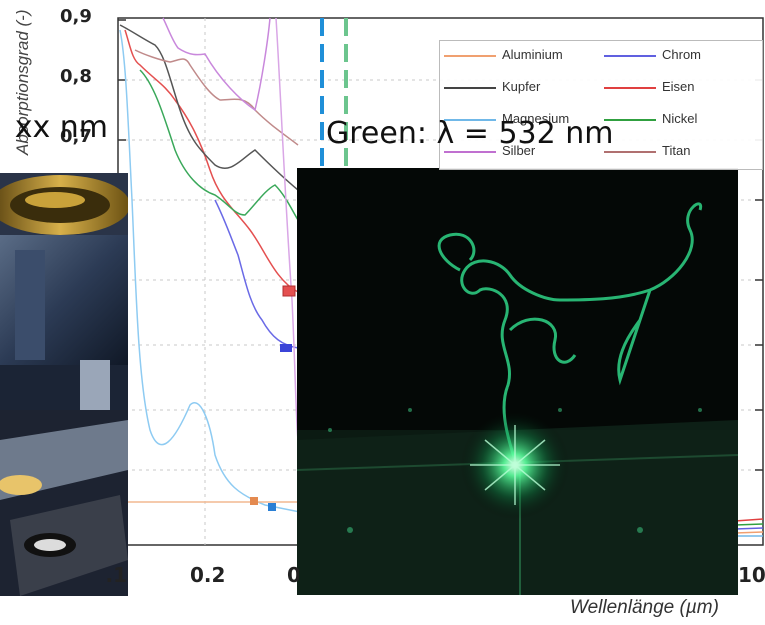 Image resolution: width=765 pixels, height=625 pixels. I want to click on series-line-chrom, so click(256, 274).